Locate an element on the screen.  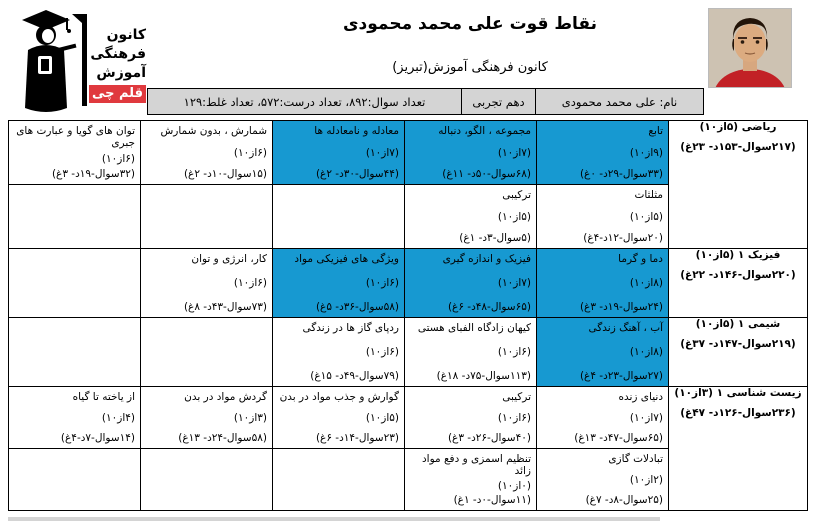
subject-stats: (۲۳۶سوال-۱۲۶د- ۴۷غ) is located at coordinates (738, 413).